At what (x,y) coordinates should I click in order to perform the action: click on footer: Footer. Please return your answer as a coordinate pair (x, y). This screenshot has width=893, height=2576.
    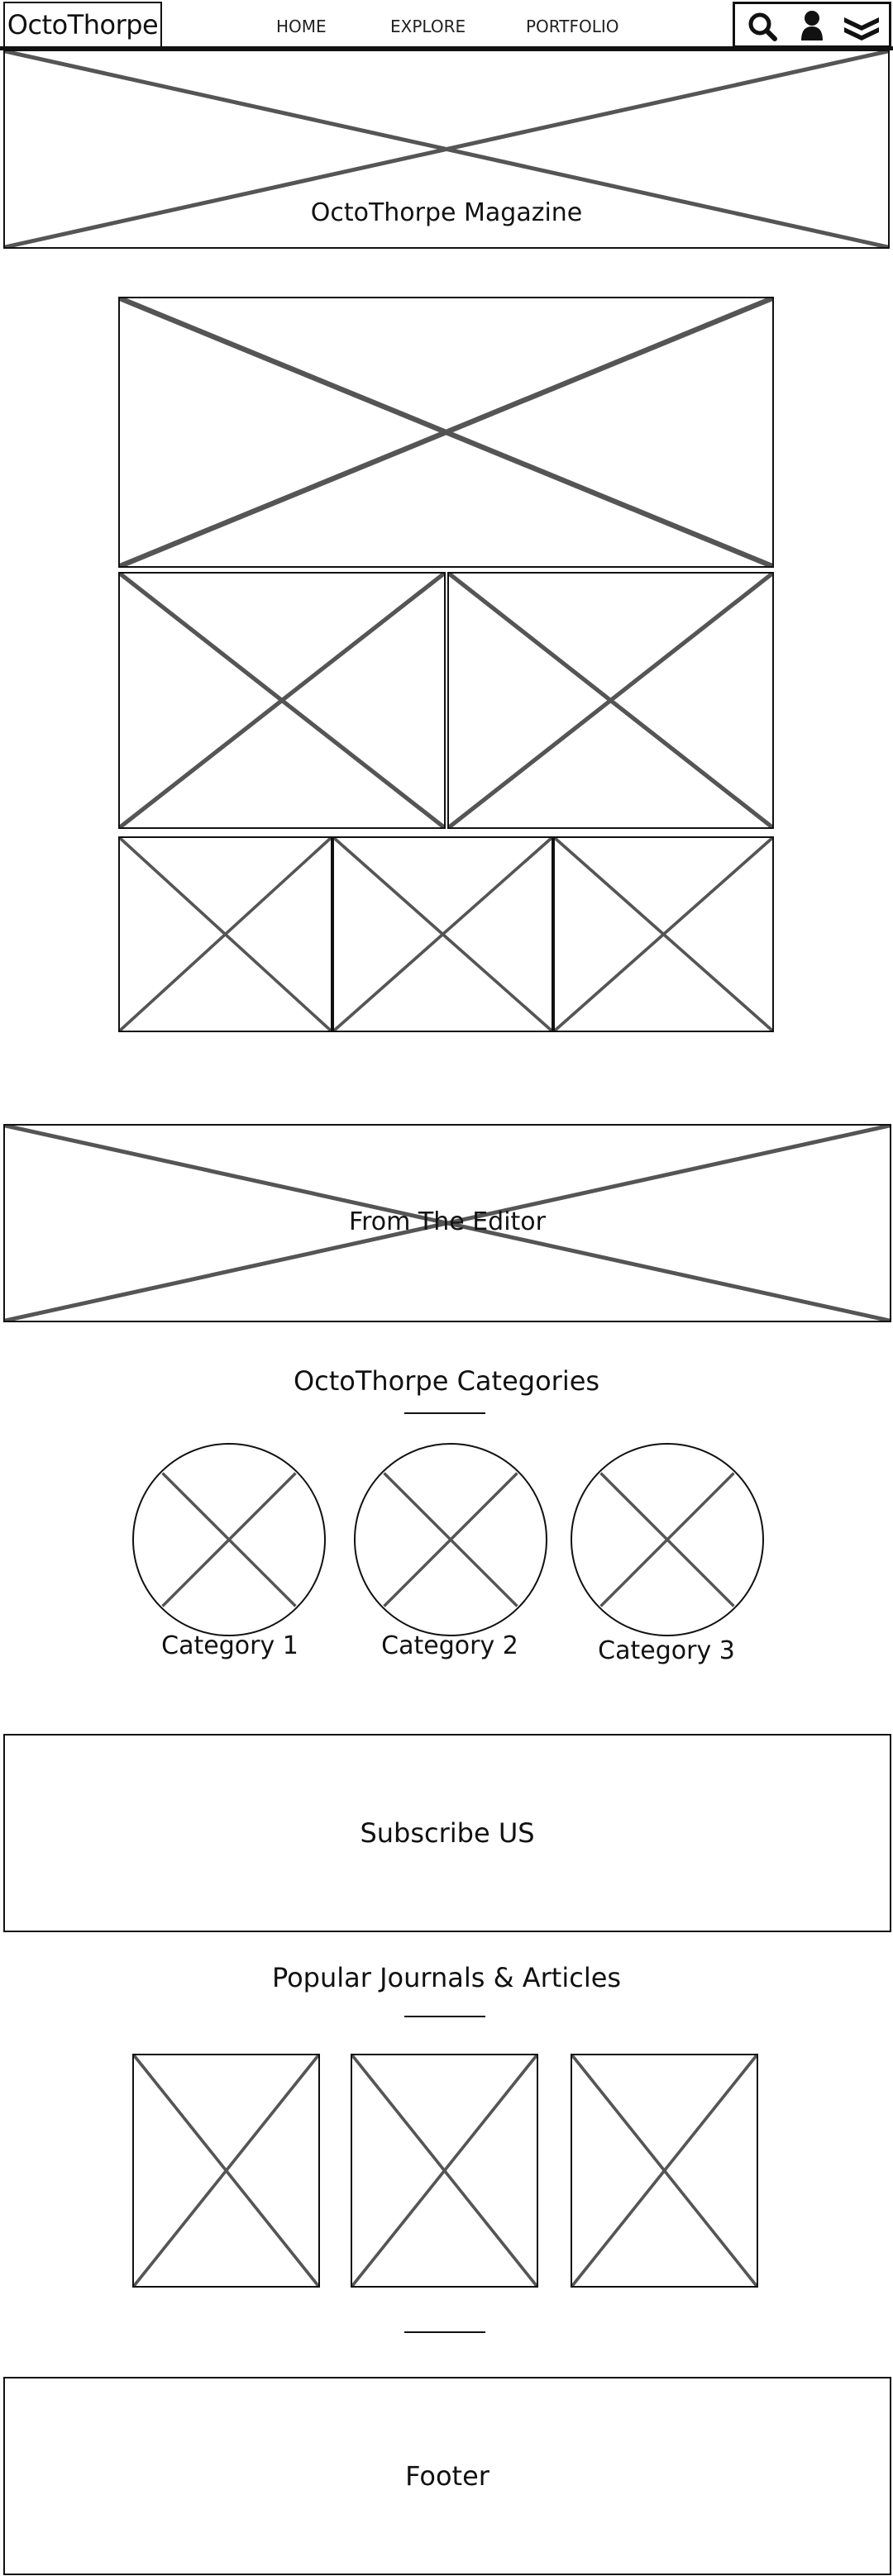
    Looking at the image, I should click on (447, 2476).